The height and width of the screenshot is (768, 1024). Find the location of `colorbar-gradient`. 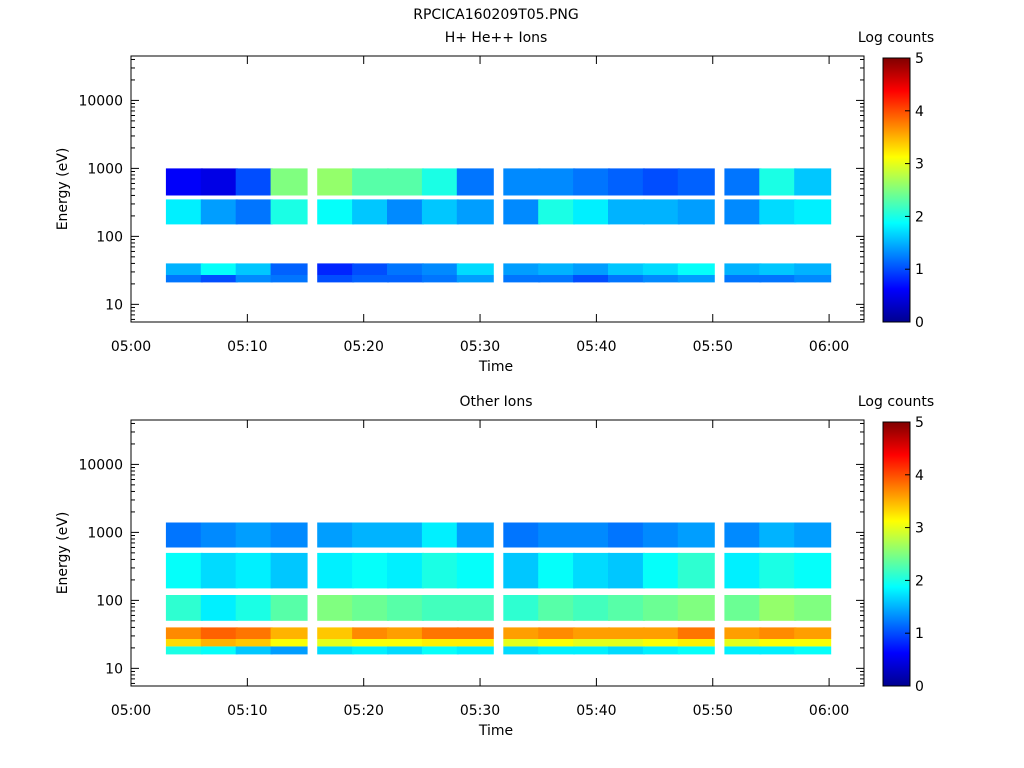

colorbar-gradient is located at coordinates (896, 190).